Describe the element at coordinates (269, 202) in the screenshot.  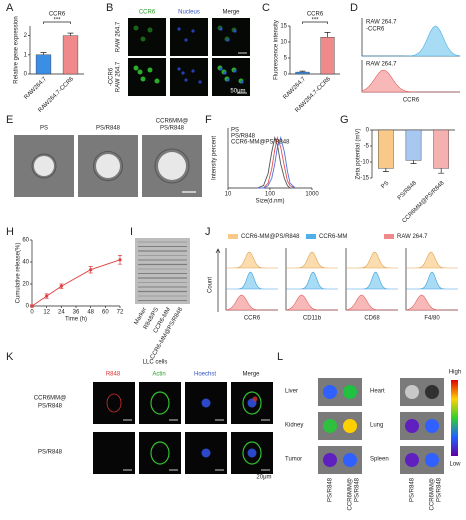
I see `x-axis-label: Size(d.nm)` at that location.